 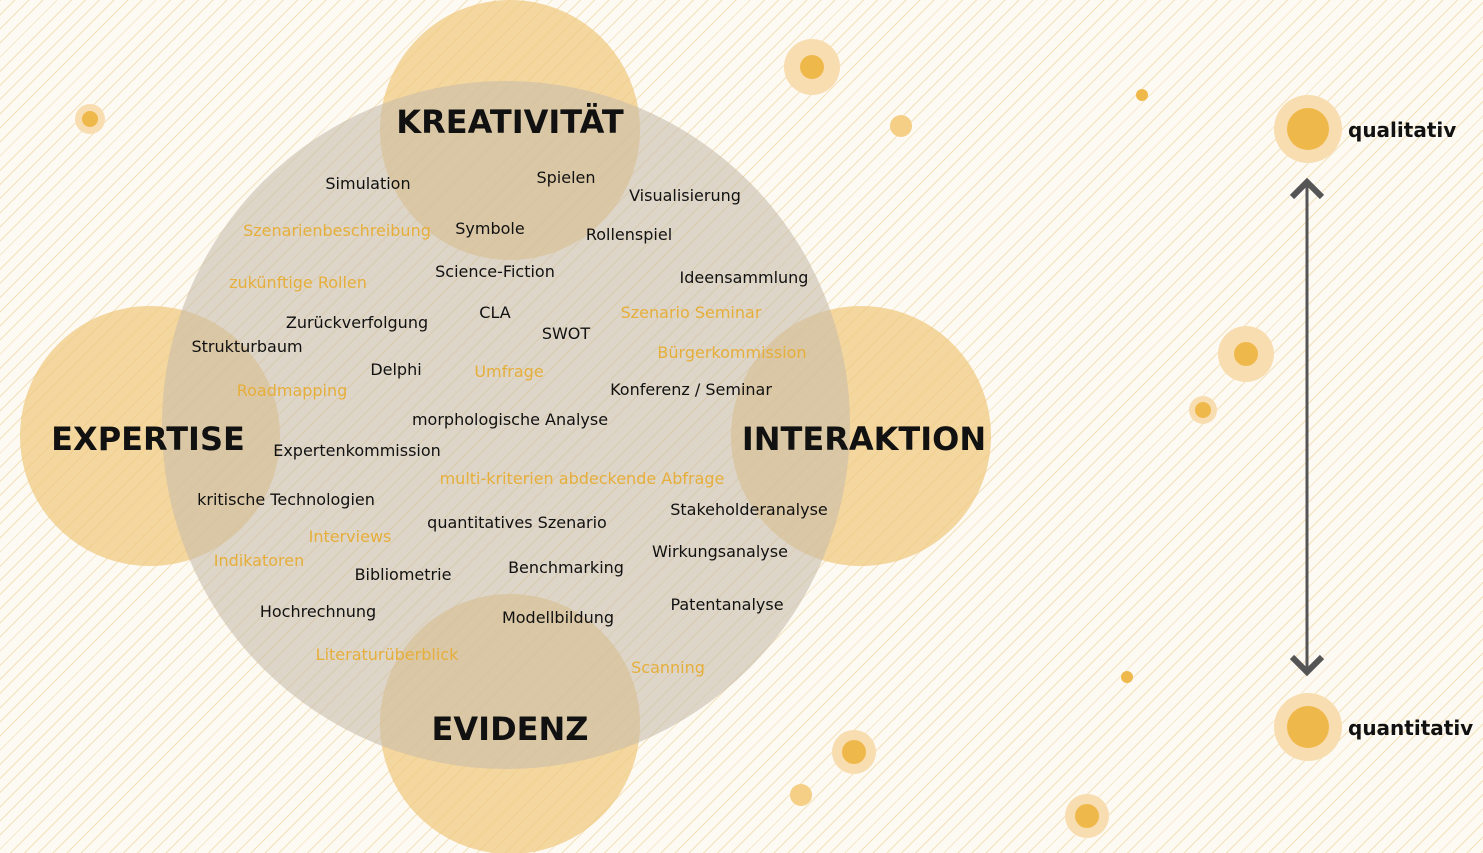 I want to click on pillar-title-interaktion: INTERAKTION, so click(x=864, y=439).